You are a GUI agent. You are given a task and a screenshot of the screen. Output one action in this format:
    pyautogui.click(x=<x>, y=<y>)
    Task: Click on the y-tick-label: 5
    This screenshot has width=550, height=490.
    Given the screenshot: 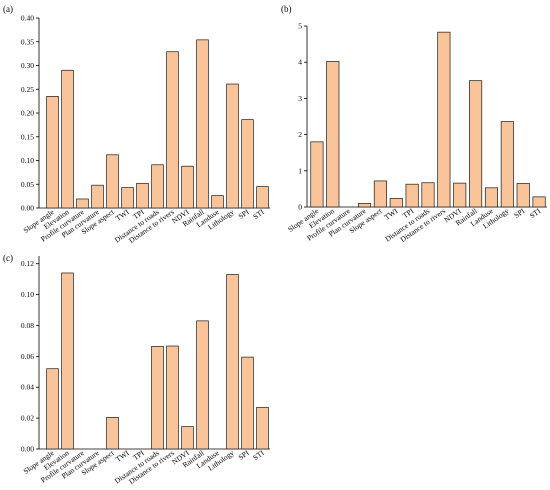 What is the action you would take?
    pyautogui.click(x=300, y=26)
    